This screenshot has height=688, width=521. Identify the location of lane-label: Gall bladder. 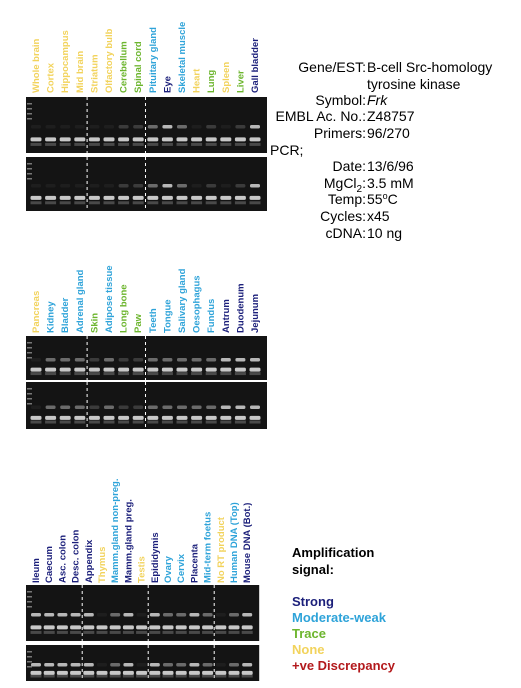
(255, 65).